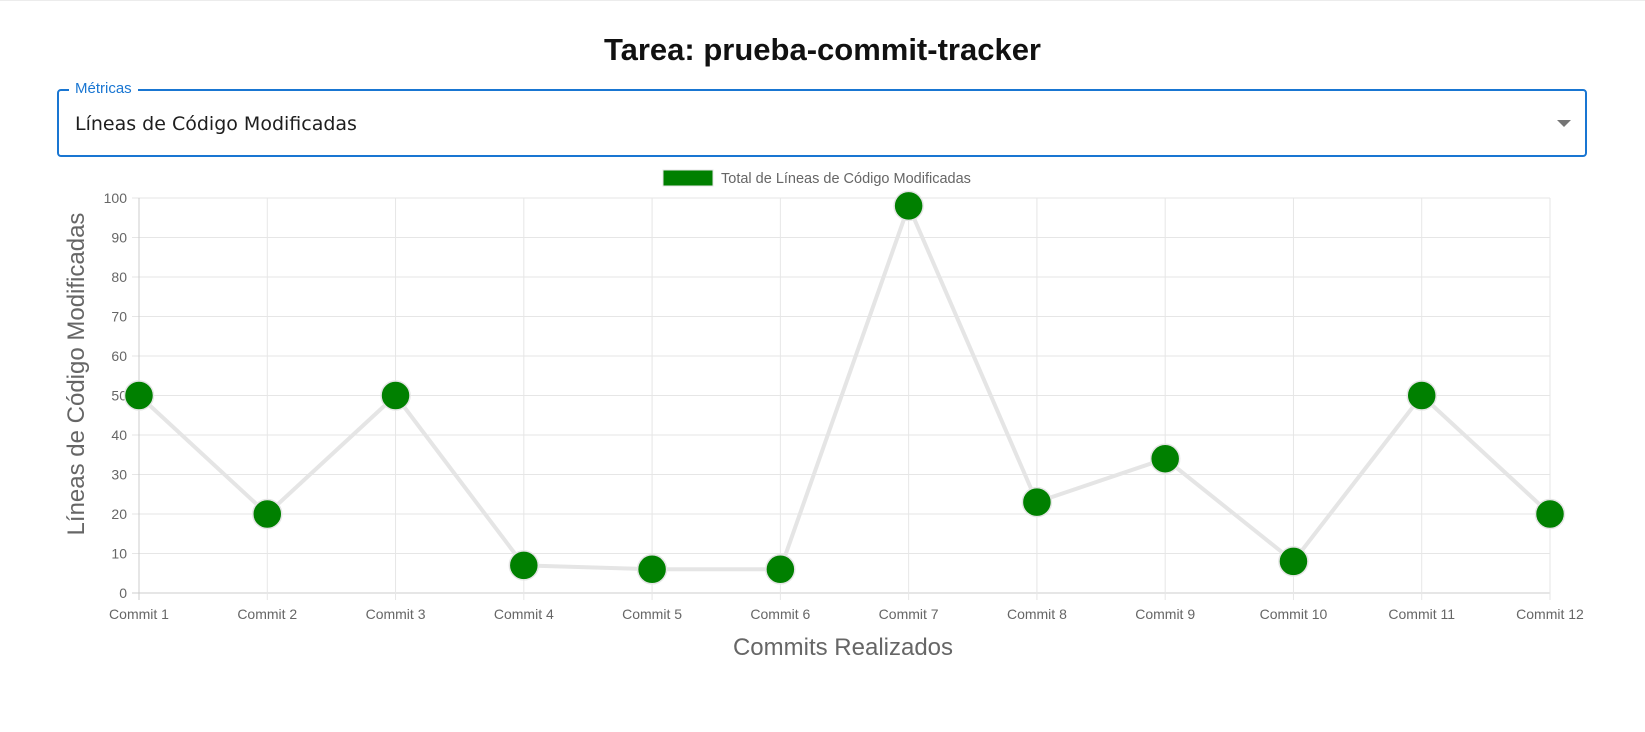 The height and width of the screenshot is (732, 1645). What do you see at coordinates (119, 277) in the screenshot?
I see `y-tick-label: 80` at bounding box center [119, 277].